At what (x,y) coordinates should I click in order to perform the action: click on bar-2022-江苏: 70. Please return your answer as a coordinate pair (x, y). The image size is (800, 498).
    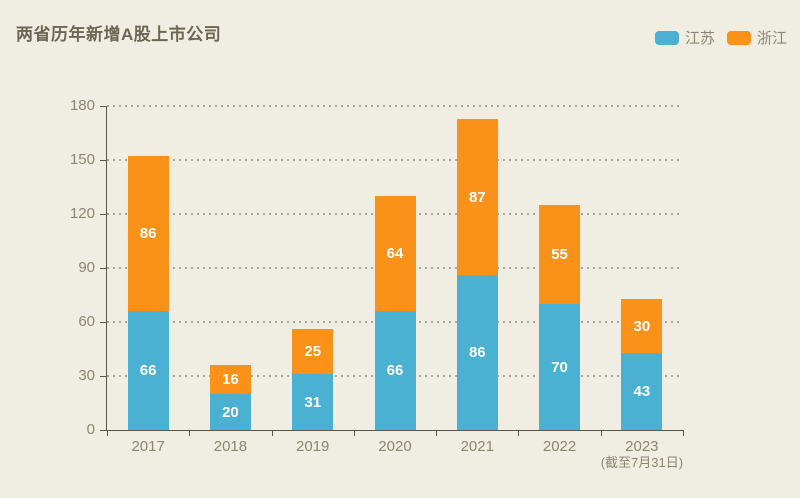
    Looking at the image, I should click on (560, 367).